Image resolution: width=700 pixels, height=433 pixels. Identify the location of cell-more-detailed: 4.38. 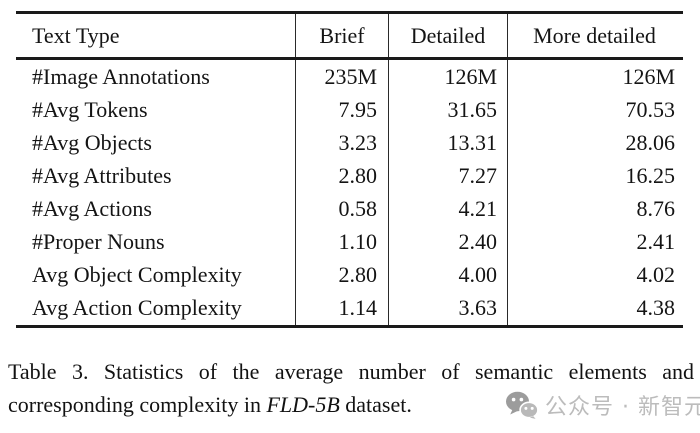
(595, 308).